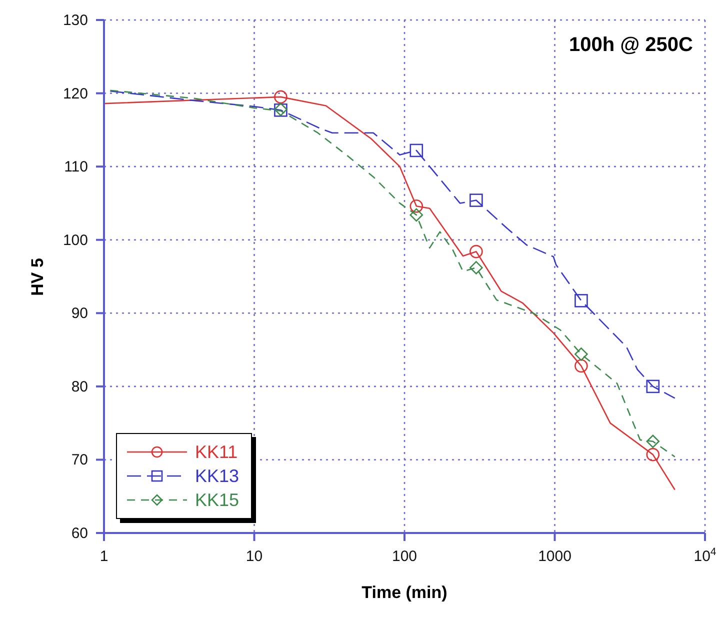 Image resolution: width=724 pixels, height=623 pixels. What do you see at coordinates (79, 533) in the screenshot?
I see `y-tick-label: 60` at bounding box center [79, 533].